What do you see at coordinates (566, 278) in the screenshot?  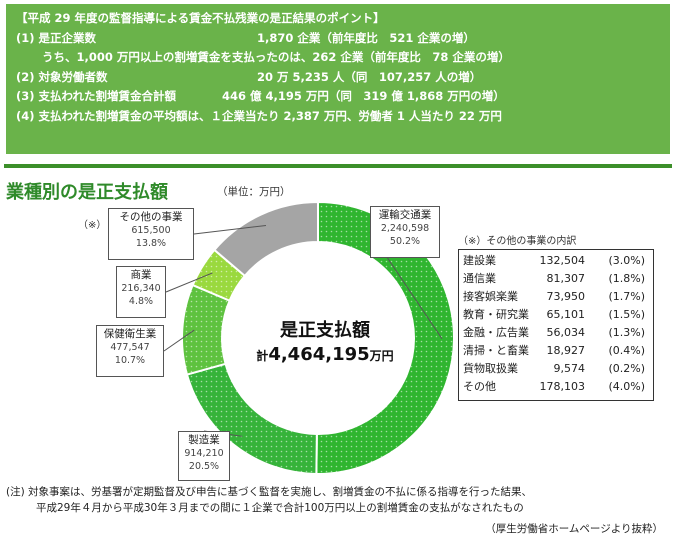 I see `breakdown-value: 81,307` at bounding box center [566, 278].